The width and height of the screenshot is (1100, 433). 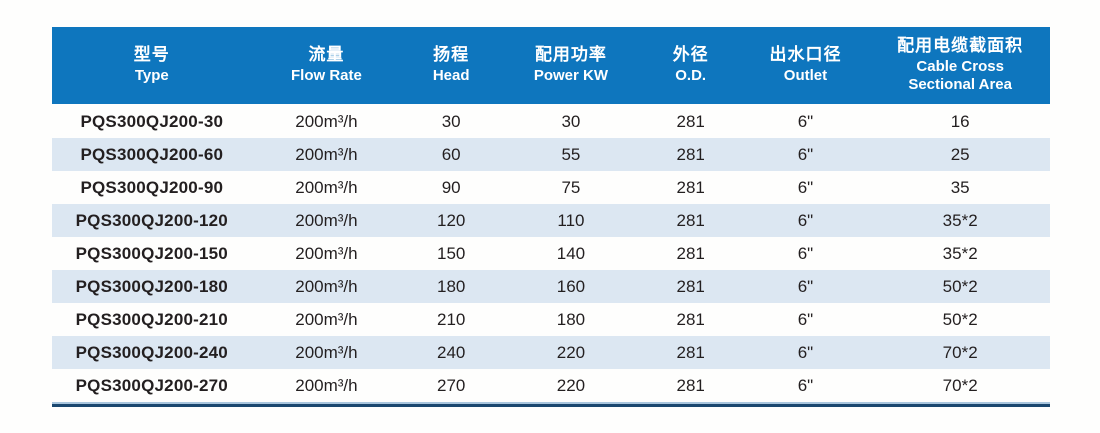 I want to click on model-cell: PQS300QJ200-210, so click(x=152, y=319).